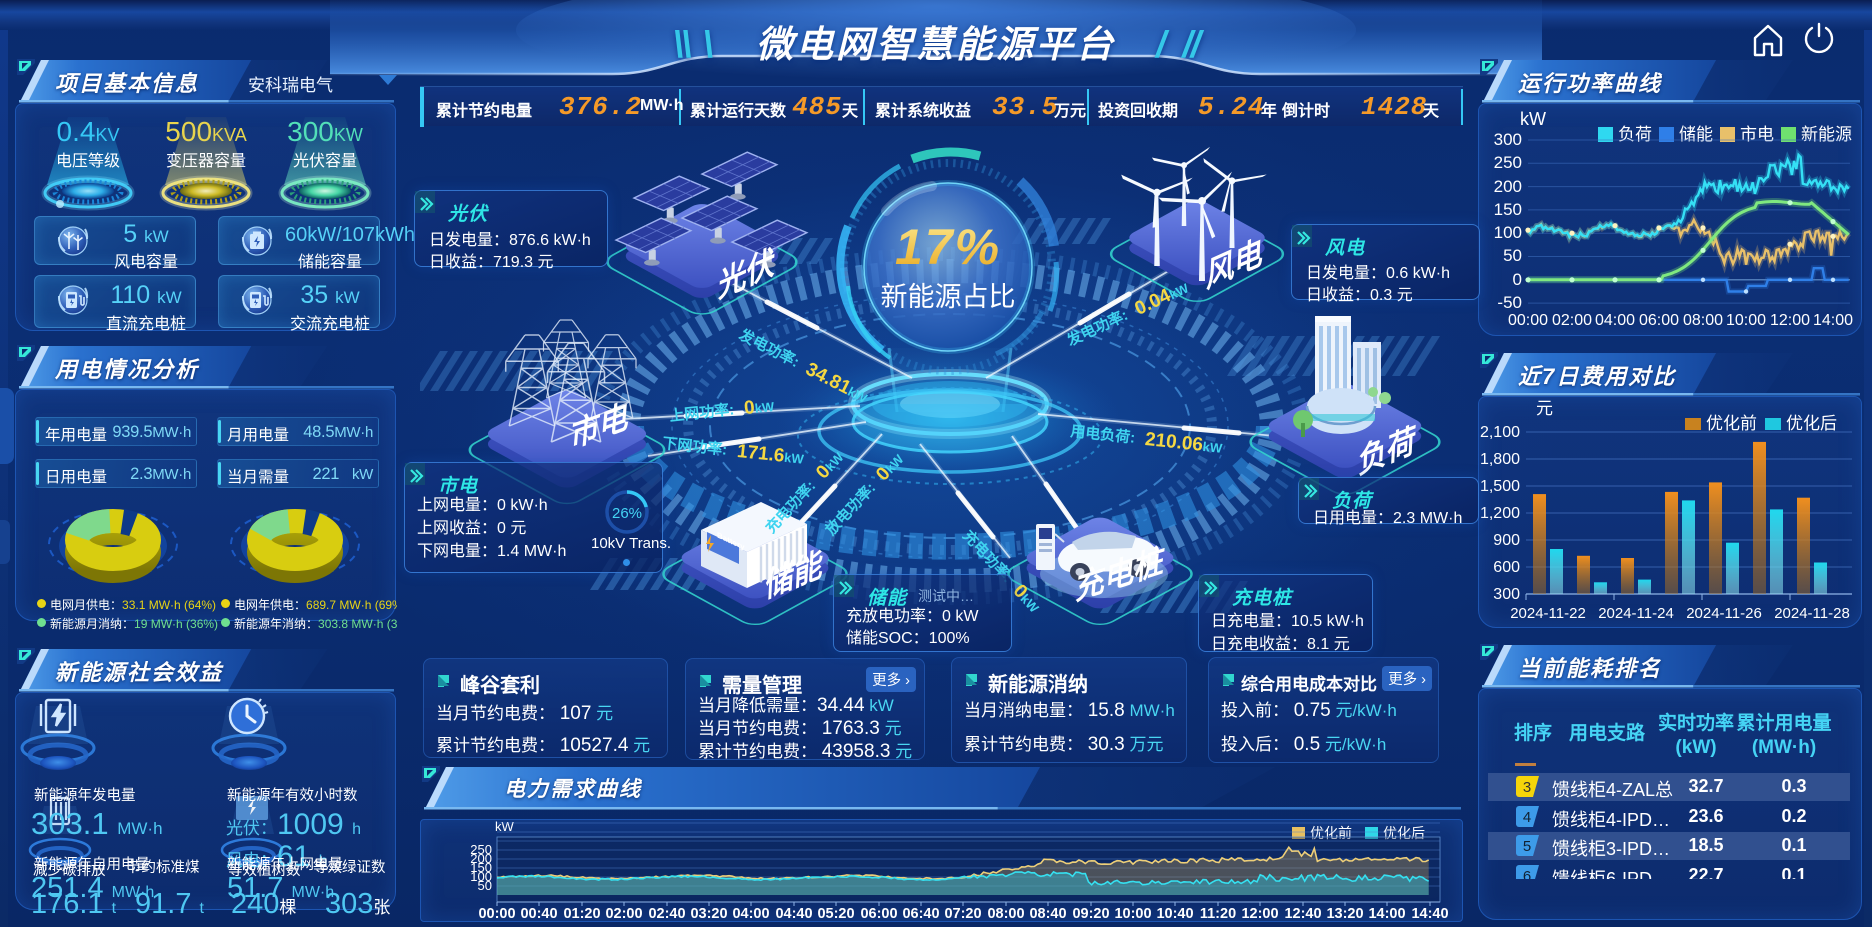  Describe the element at coordinates (962, 914) in the screenshot. I see `svg-text: 07:20` at that location.